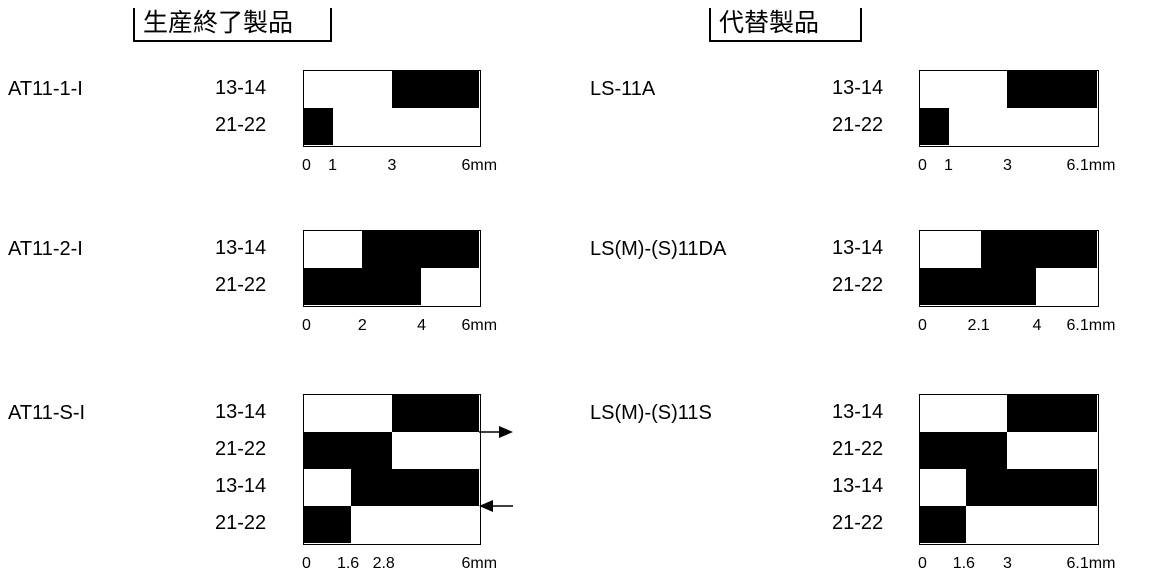 The height and width of the screenshot is (587, 1155). I want to click on contact-diagram-at11-2-i, so click(392, 268).